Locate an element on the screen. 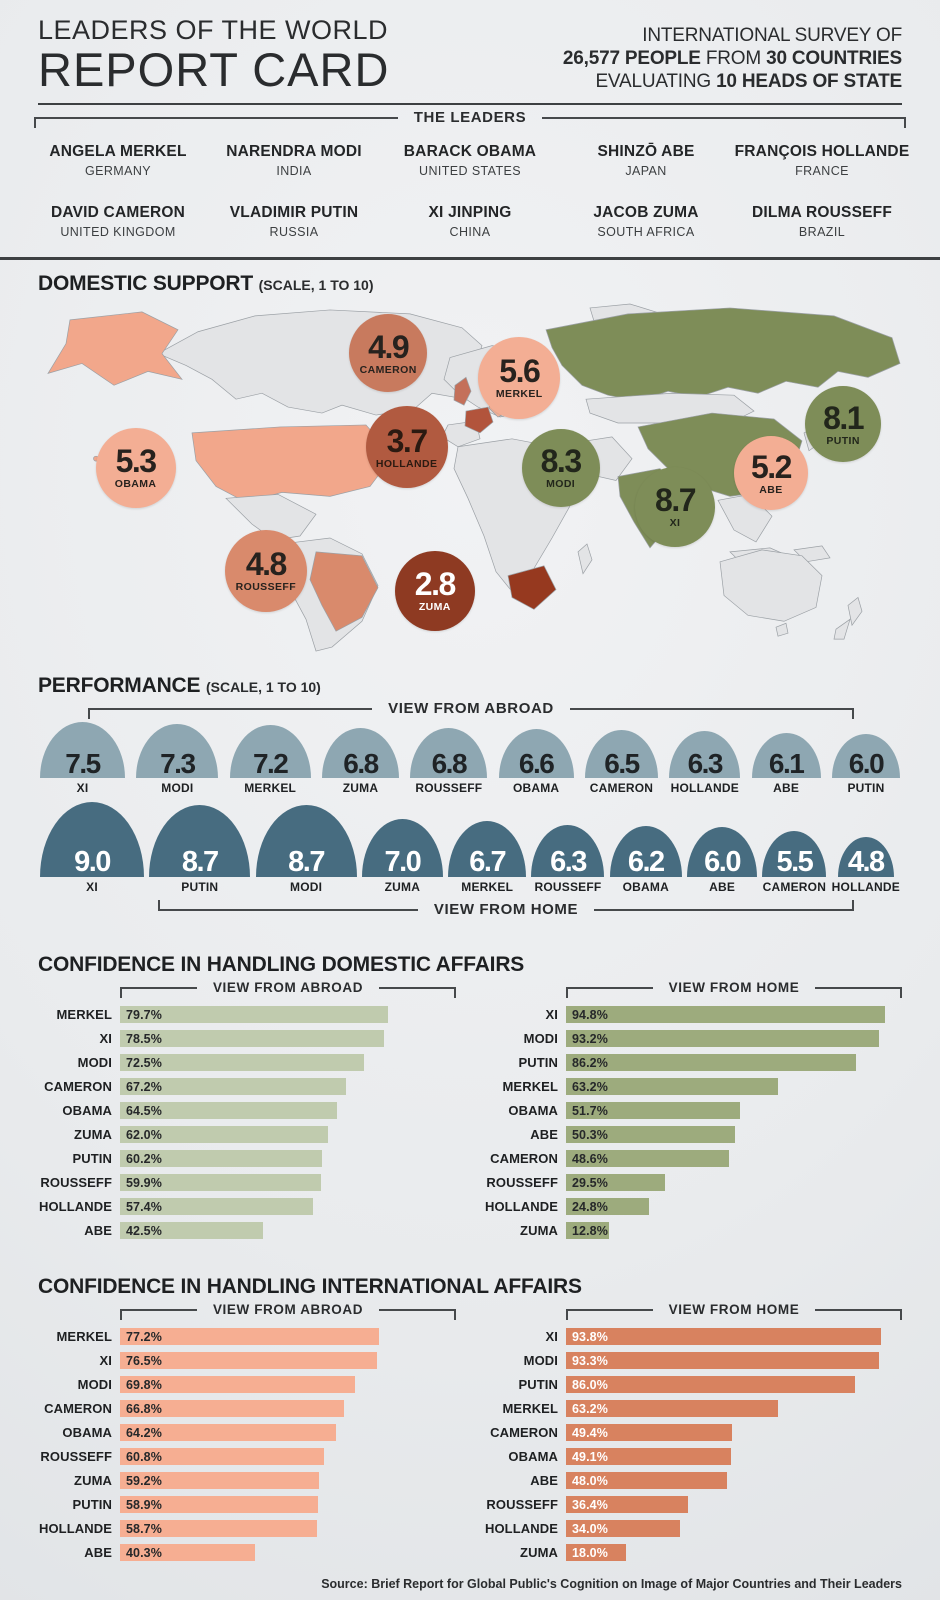 The image size is (940, 1600). bar-value: 93.2% is located at coordinates (590, 1038).